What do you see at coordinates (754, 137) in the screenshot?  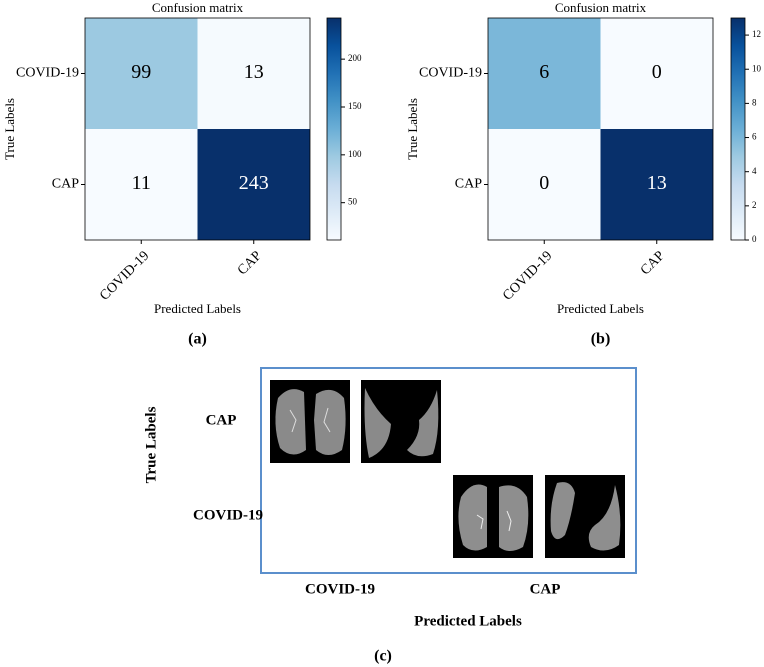 I see `colorbar-tick-label: 6` at bounding box center [754, 137].